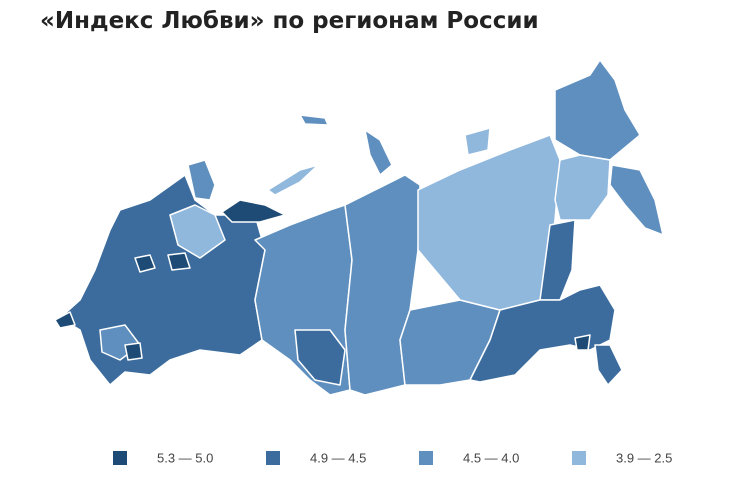 The image size is (742, 486). Describe the element at coordinates (338, 457) in the screenshot. I see `legend-label: 4.9 — 4.5` at that location.